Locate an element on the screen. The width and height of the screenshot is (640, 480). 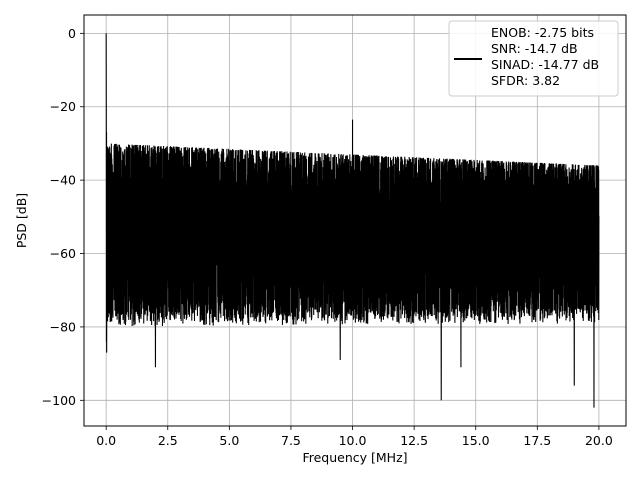
x-tick-label: 17.5 is located at coordinates (537, 440).